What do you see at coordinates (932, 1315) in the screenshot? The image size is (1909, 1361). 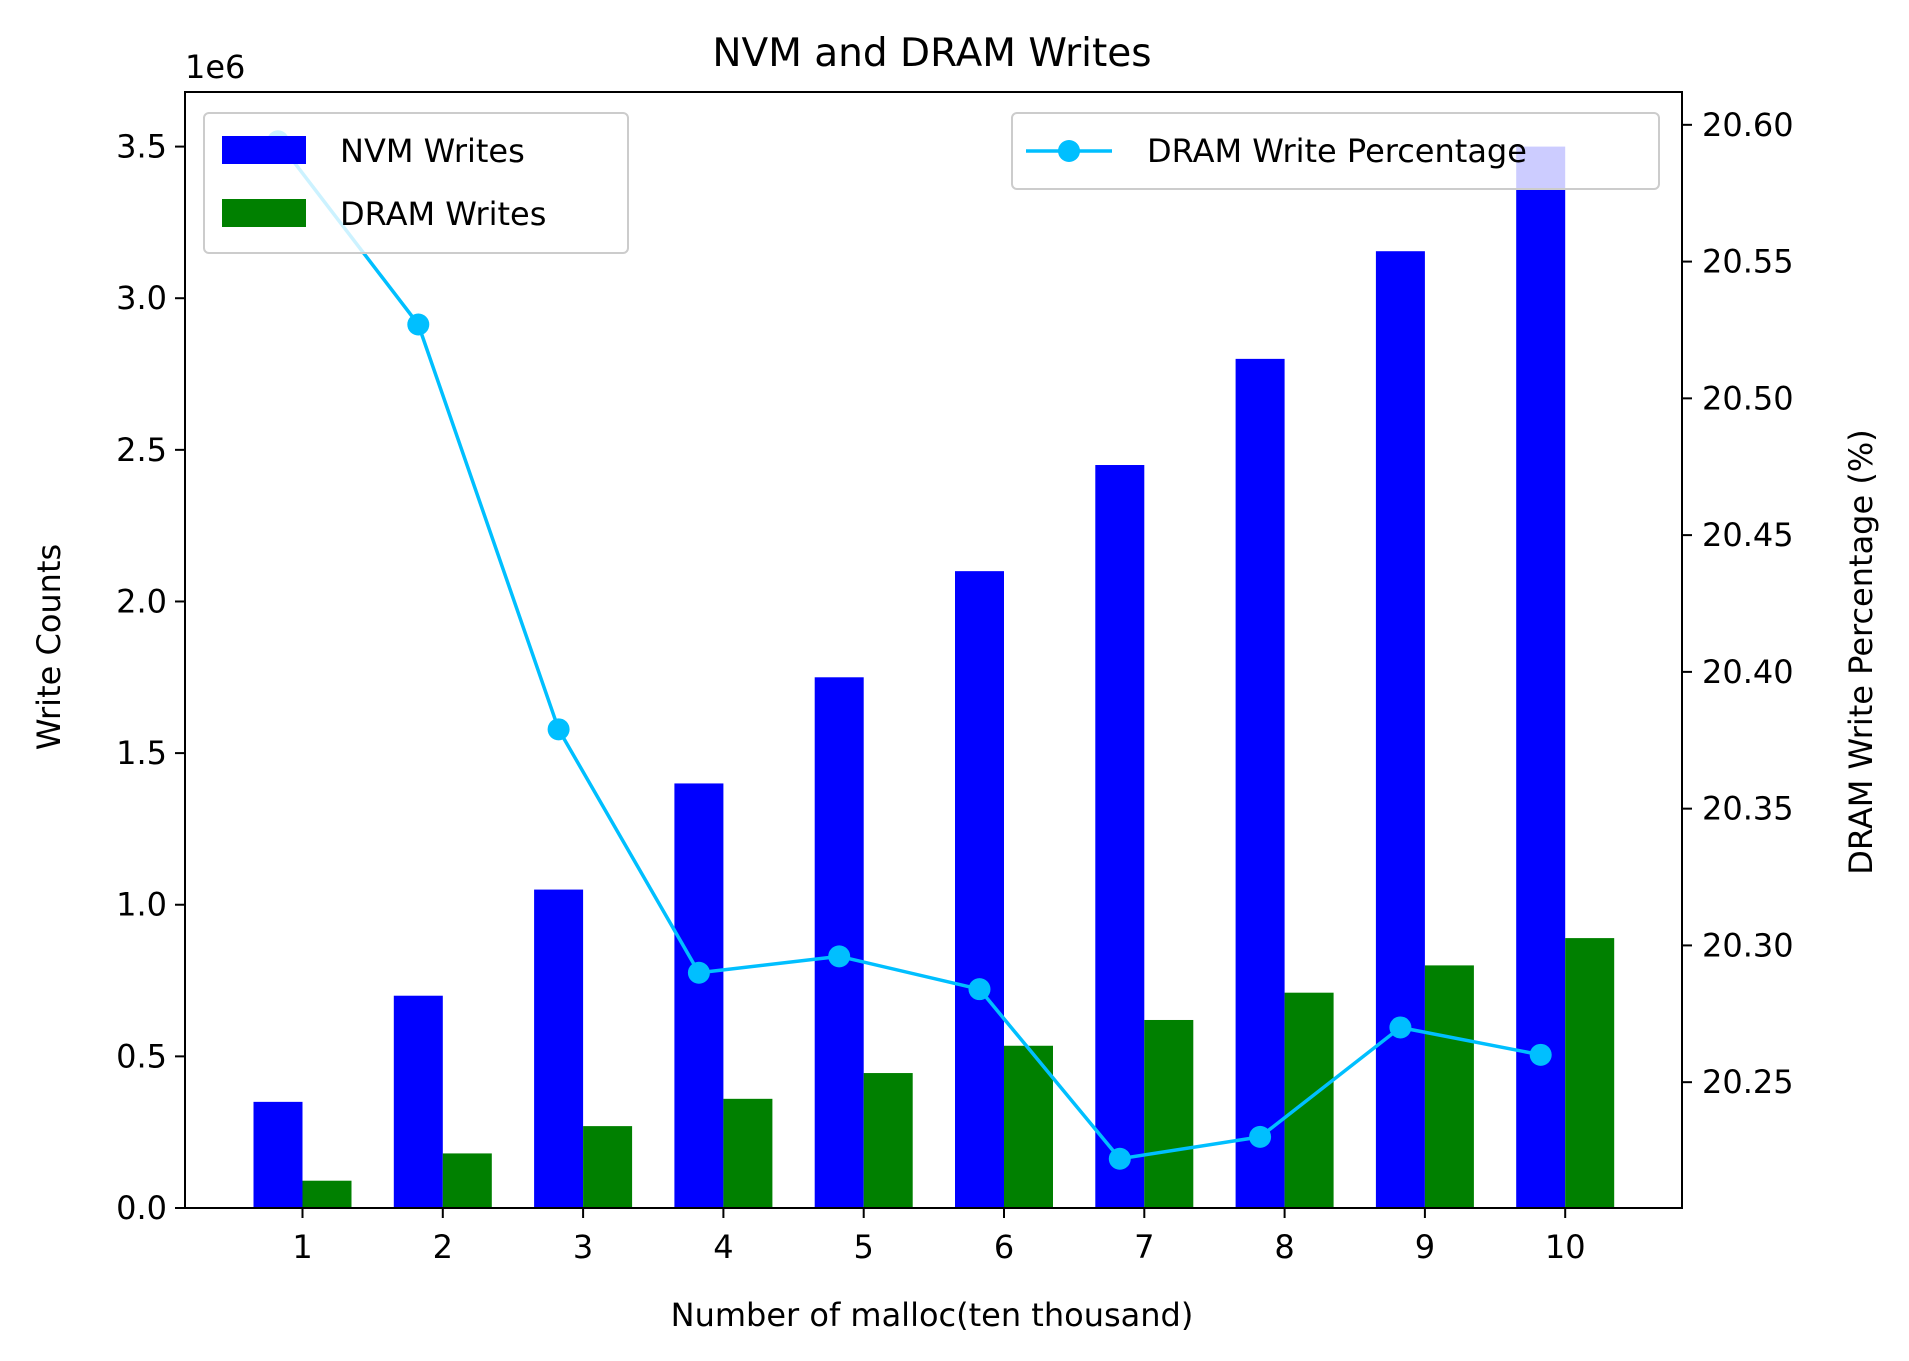 I see `x-axis-label: Number of malloc(ten thousand)` at bounding box center [932, 1315].